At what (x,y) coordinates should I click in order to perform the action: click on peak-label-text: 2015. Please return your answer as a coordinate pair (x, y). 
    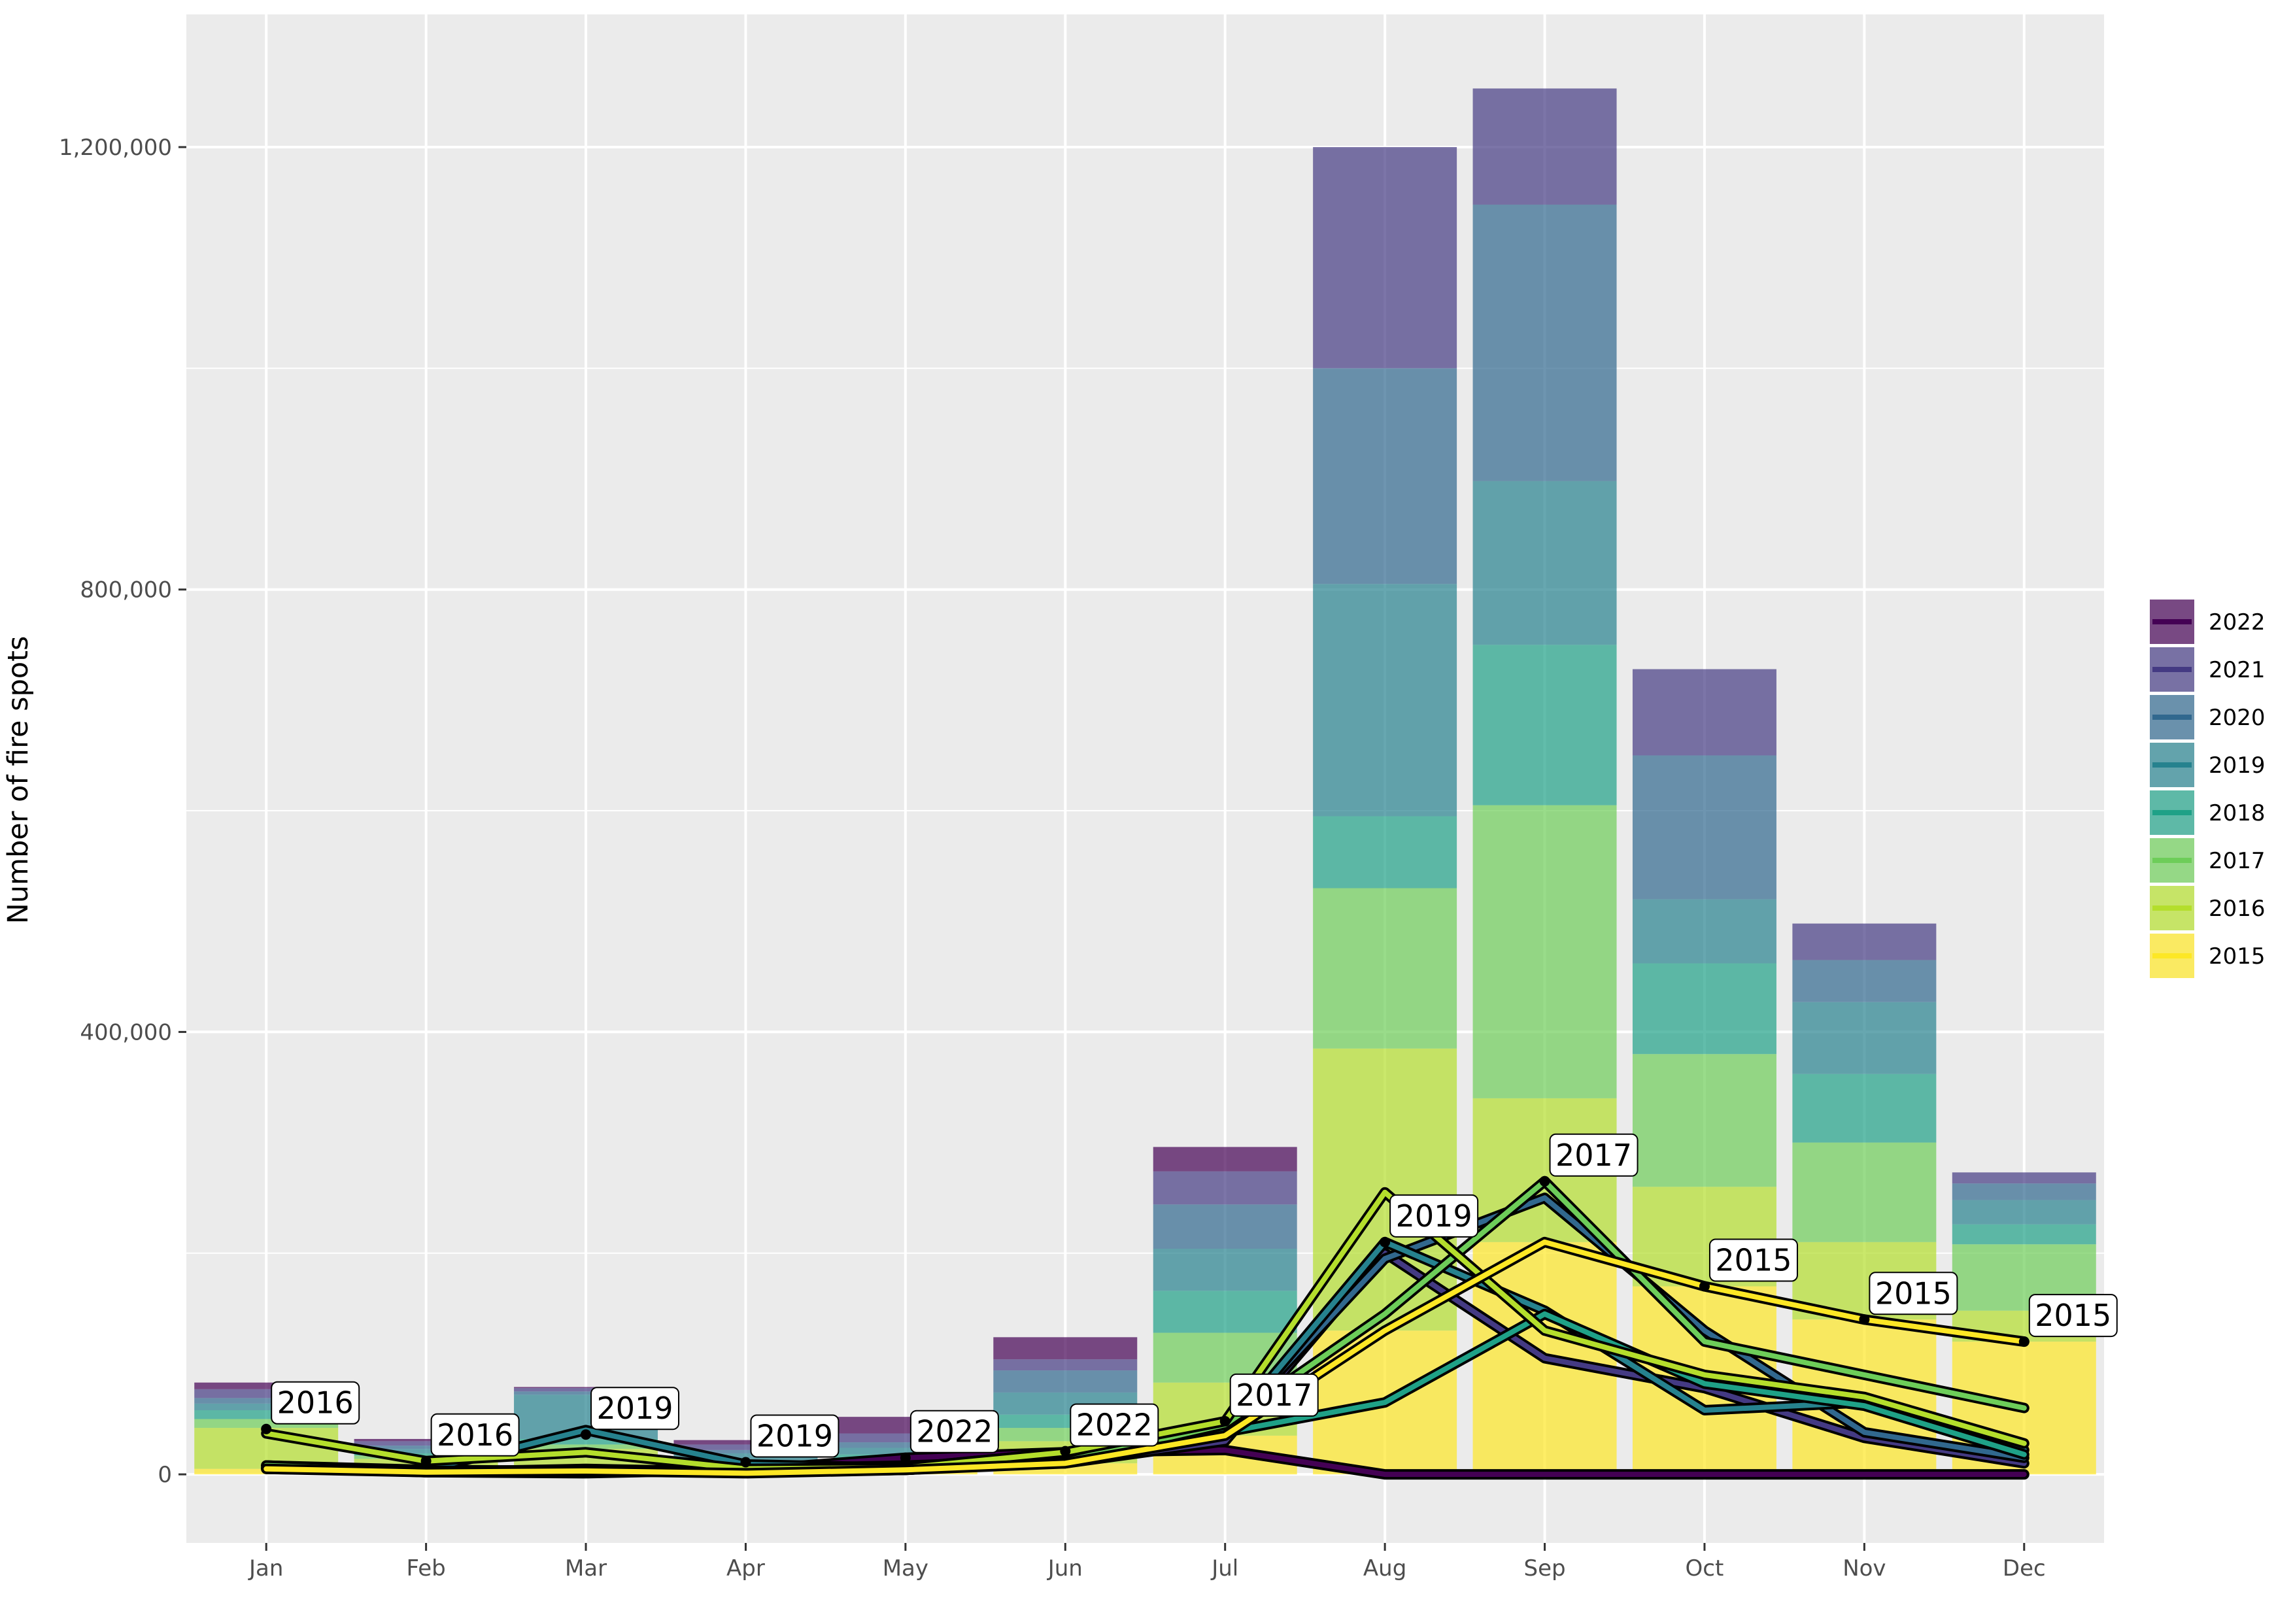
    Looking at the image, I should click on (1753, 1260).